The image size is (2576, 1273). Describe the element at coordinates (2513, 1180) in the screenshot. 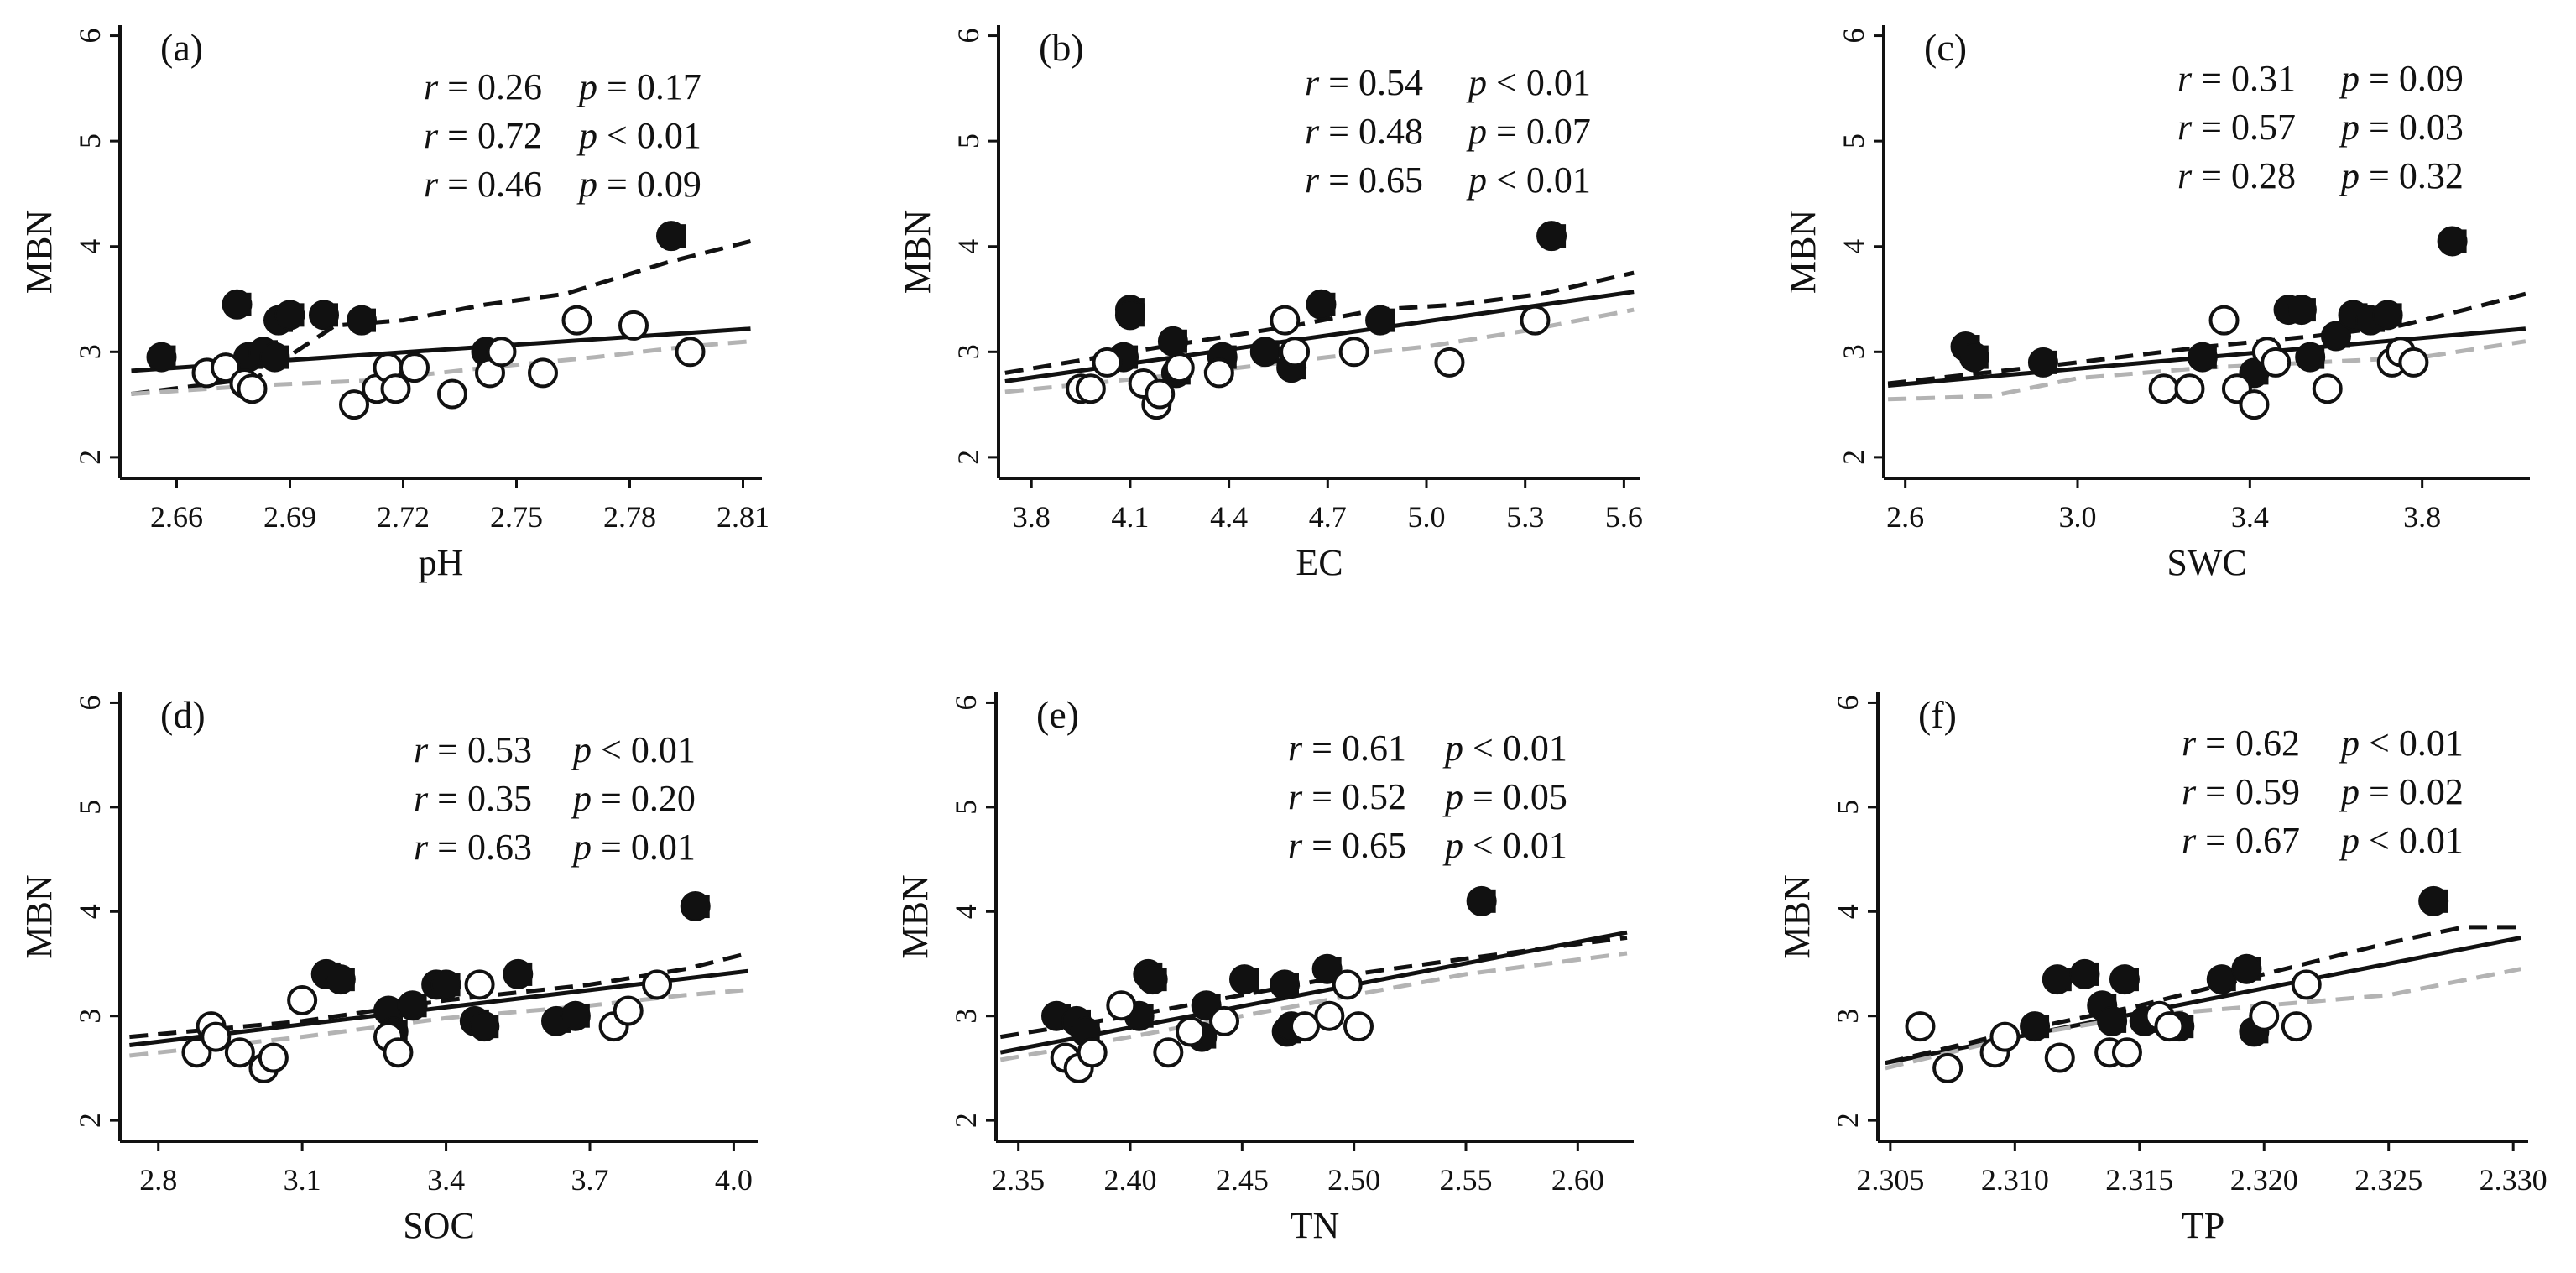

I see `x-tick-label: 2.330` at that location.